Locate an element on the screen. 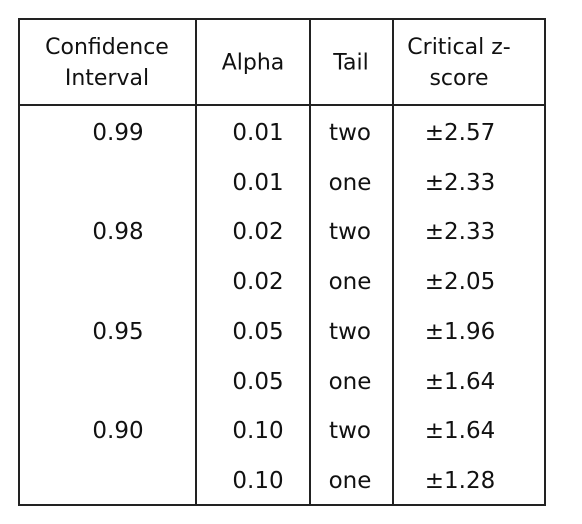  border-right is located at coordinates (545, 262).